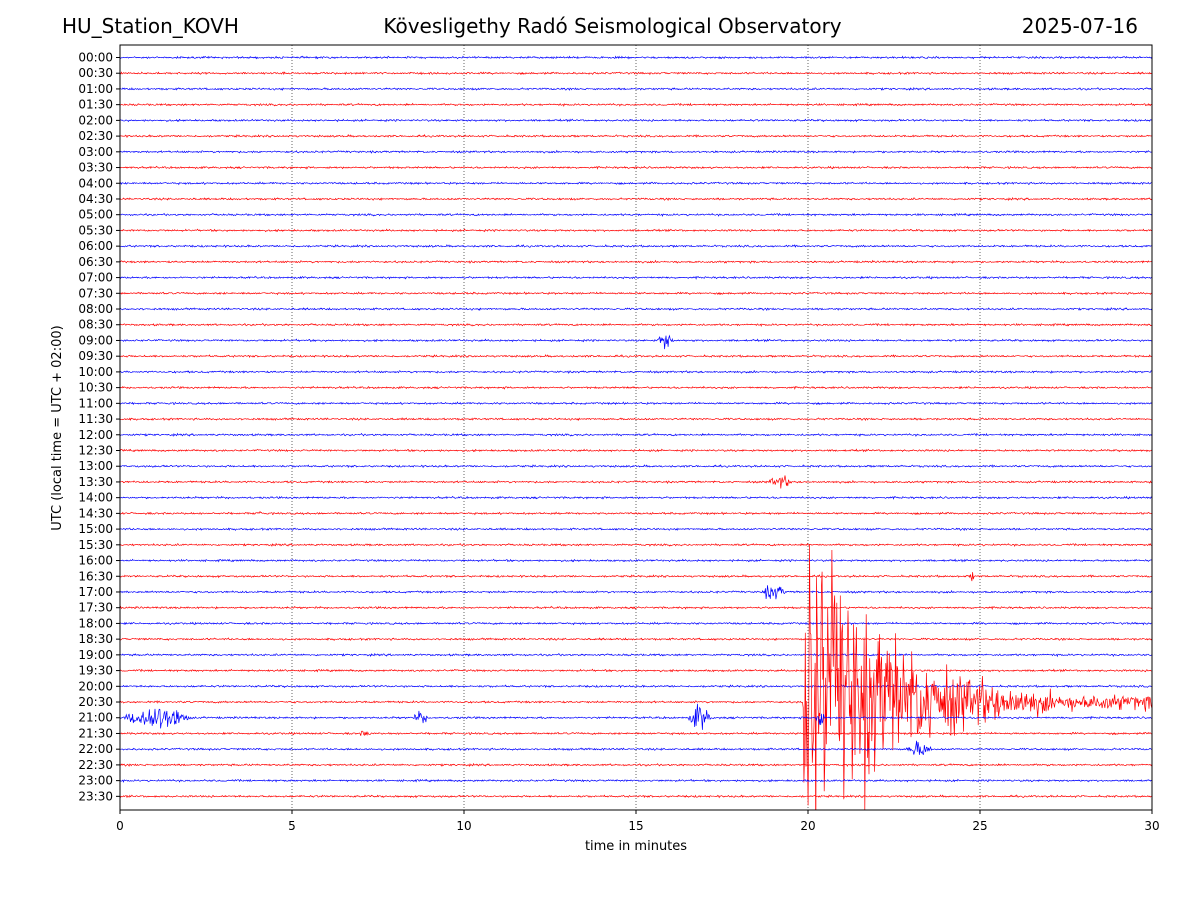  What do you see at coordinates (95, 435) in the screenshot?
I see `y-tick-label: 12:00` at bounding box center [95, 435].